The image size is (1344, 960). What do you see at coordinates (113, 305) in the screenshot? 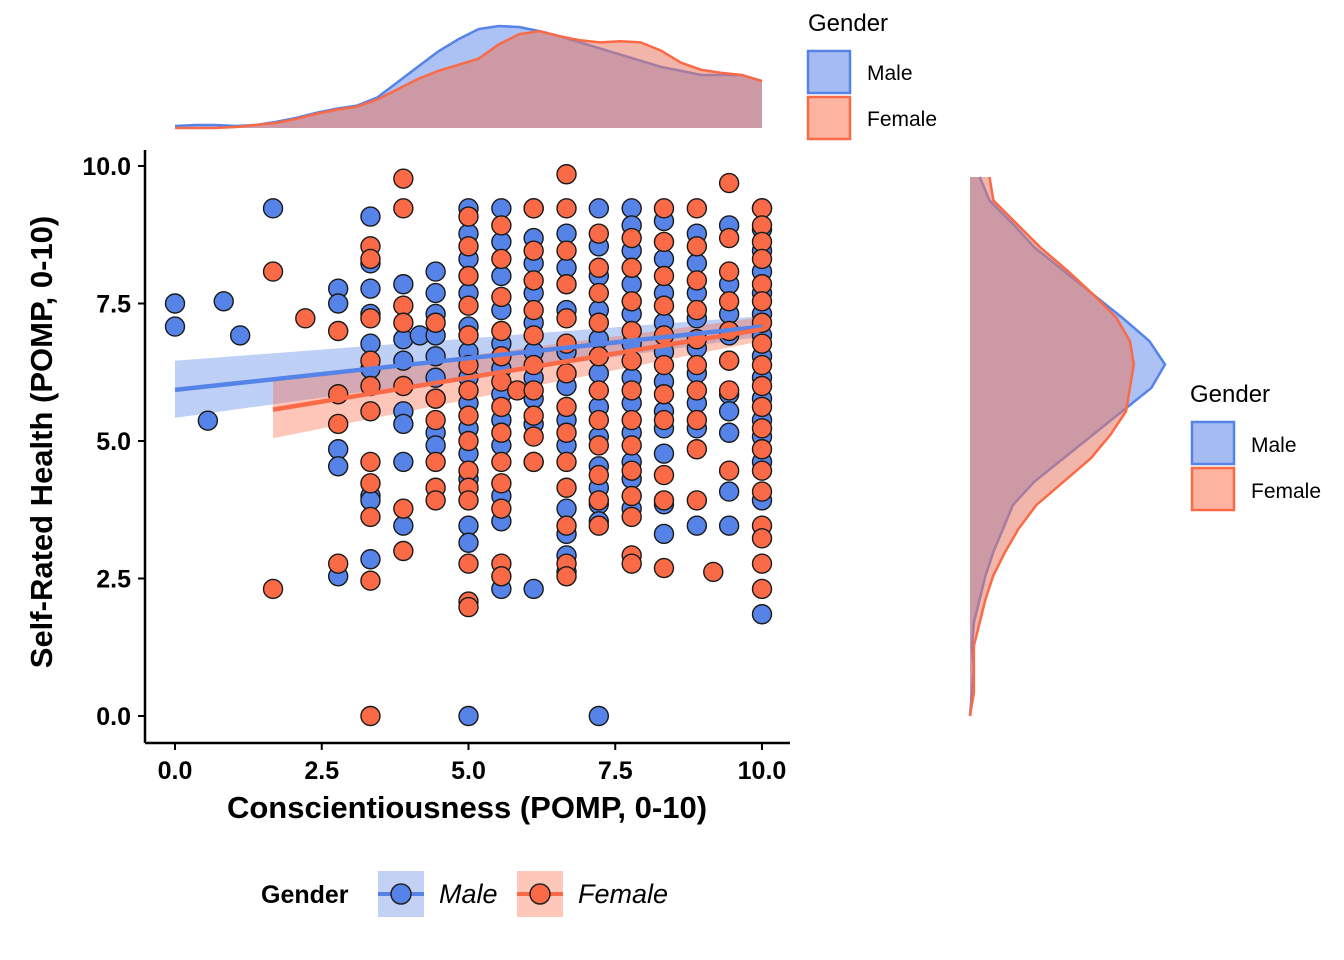
I see `y-tick-label: 7.5` at bounding box center [113, 305].